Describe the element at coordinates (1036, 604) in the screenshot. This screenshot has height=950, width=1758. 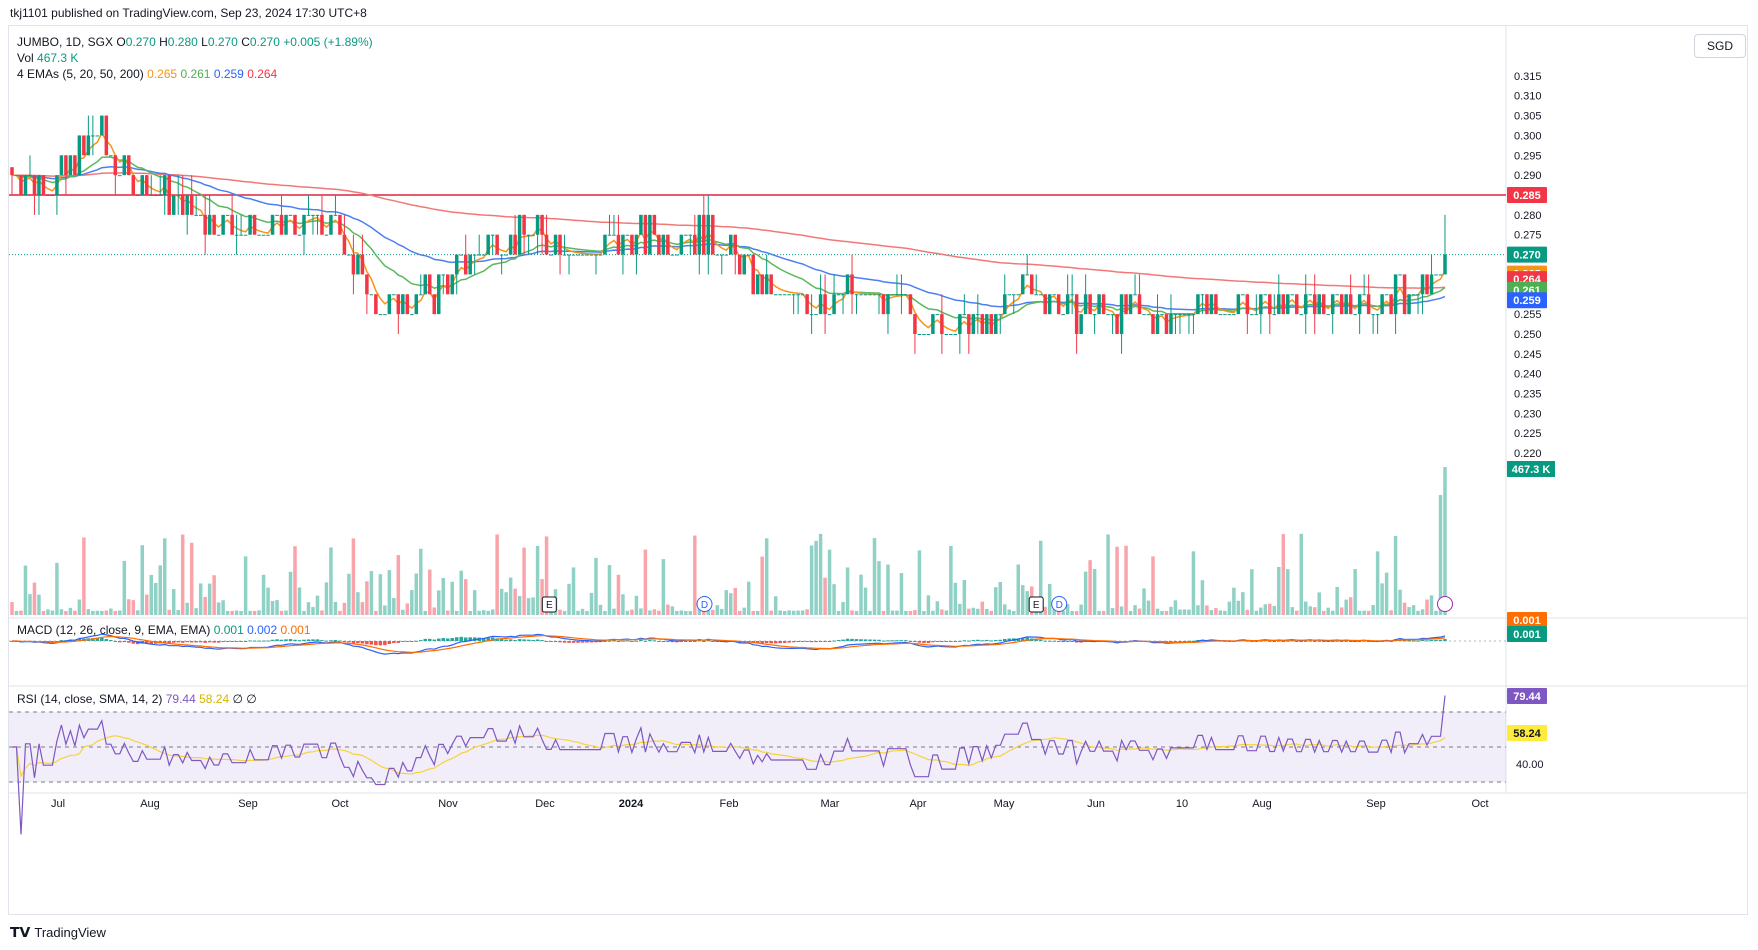
I see `earnings-marker` at that location.